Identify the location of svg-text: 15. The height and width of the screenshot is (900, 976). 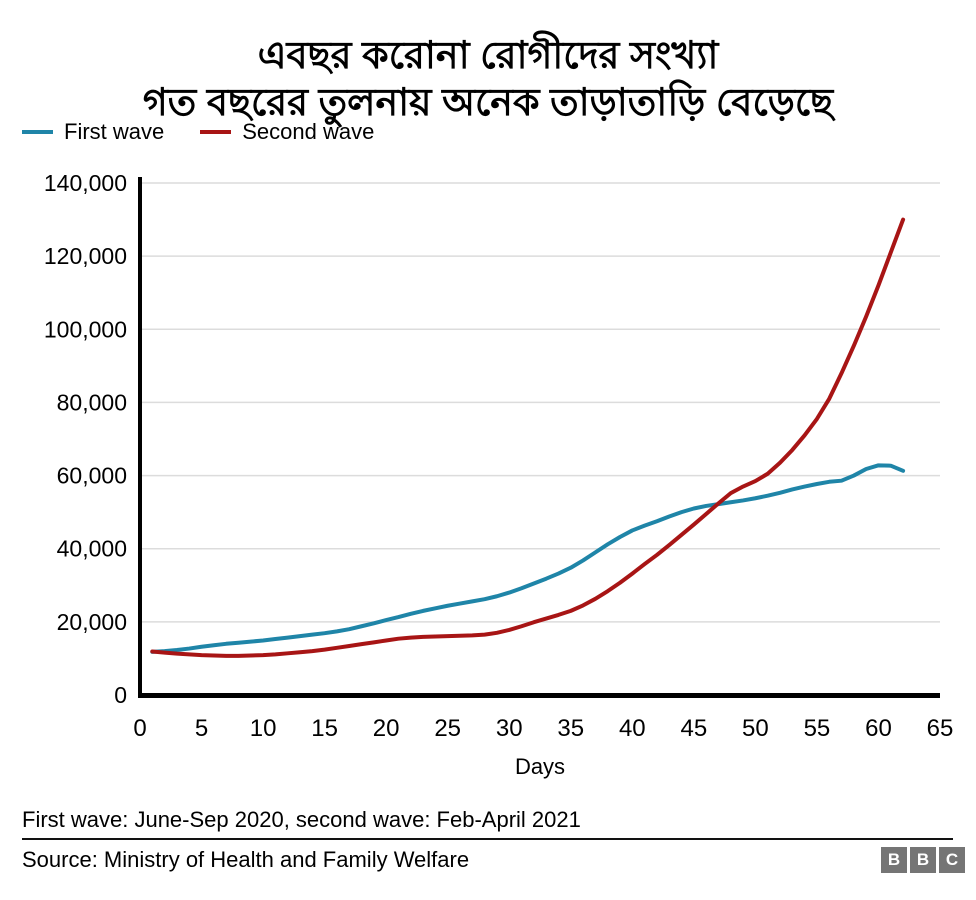
(324, 728).